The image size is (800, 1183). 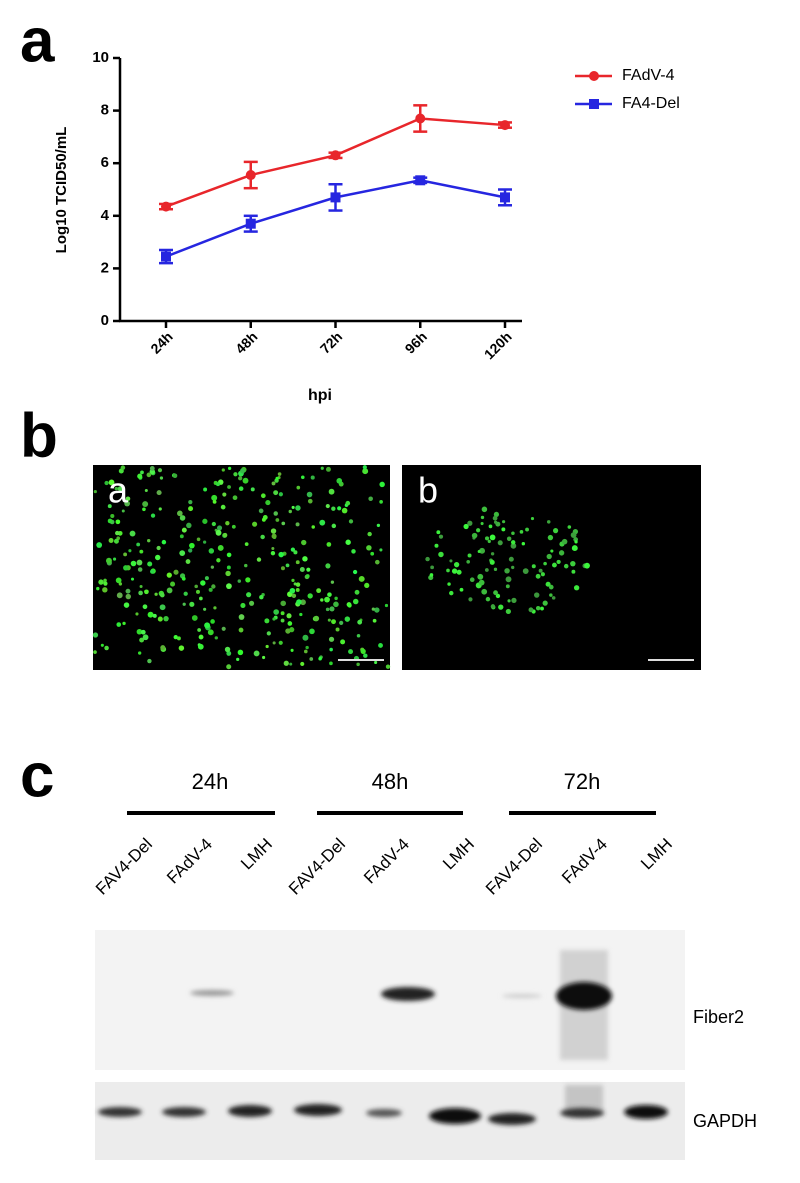 I want to click on lane-label: FAdV-4, so click(x=584, y=861).